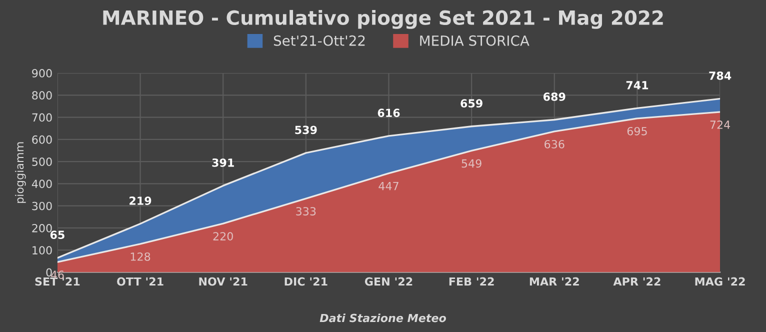  Describe the element at coordinates (383, 318) in the screenshot. I see `text: Dati Stazione Meteo` at that location.